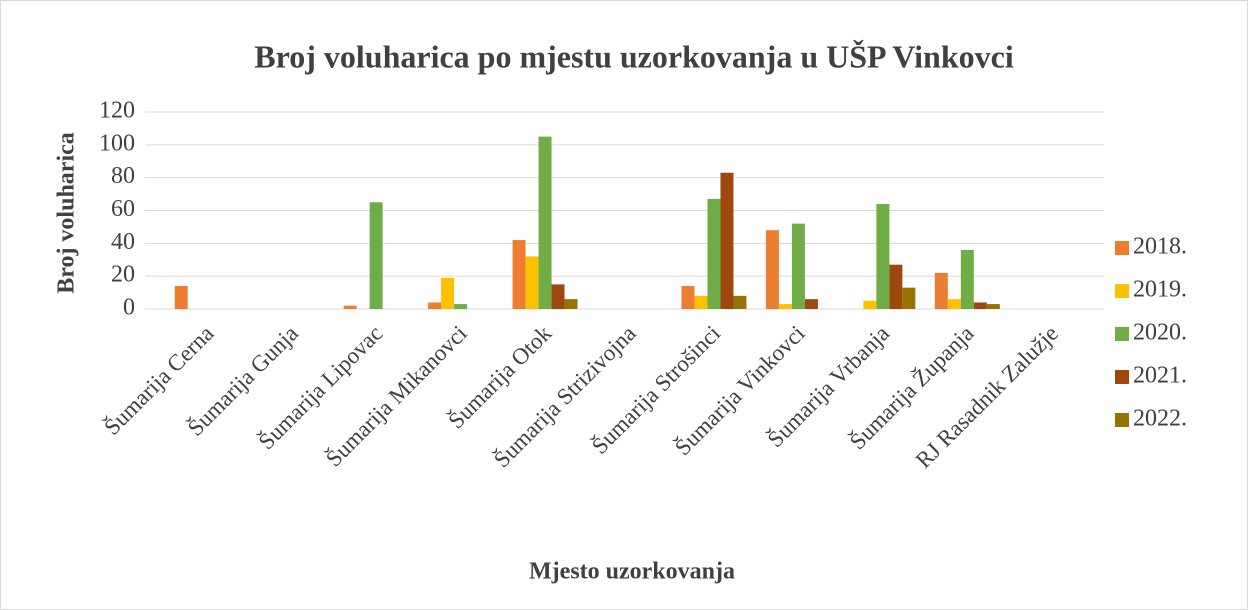  Describe the element at coordinates (1160, 333) in the screenshot. I see `legend-label: 2020.` at that location.